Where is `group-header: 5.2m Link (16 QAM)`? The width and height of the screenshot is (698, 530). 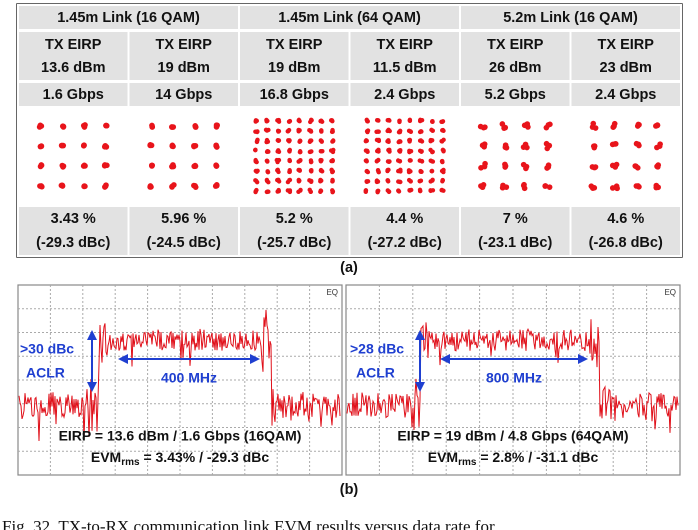 group-header: 5.2m Link (16 QAM) is located at coordinates (570, 18).